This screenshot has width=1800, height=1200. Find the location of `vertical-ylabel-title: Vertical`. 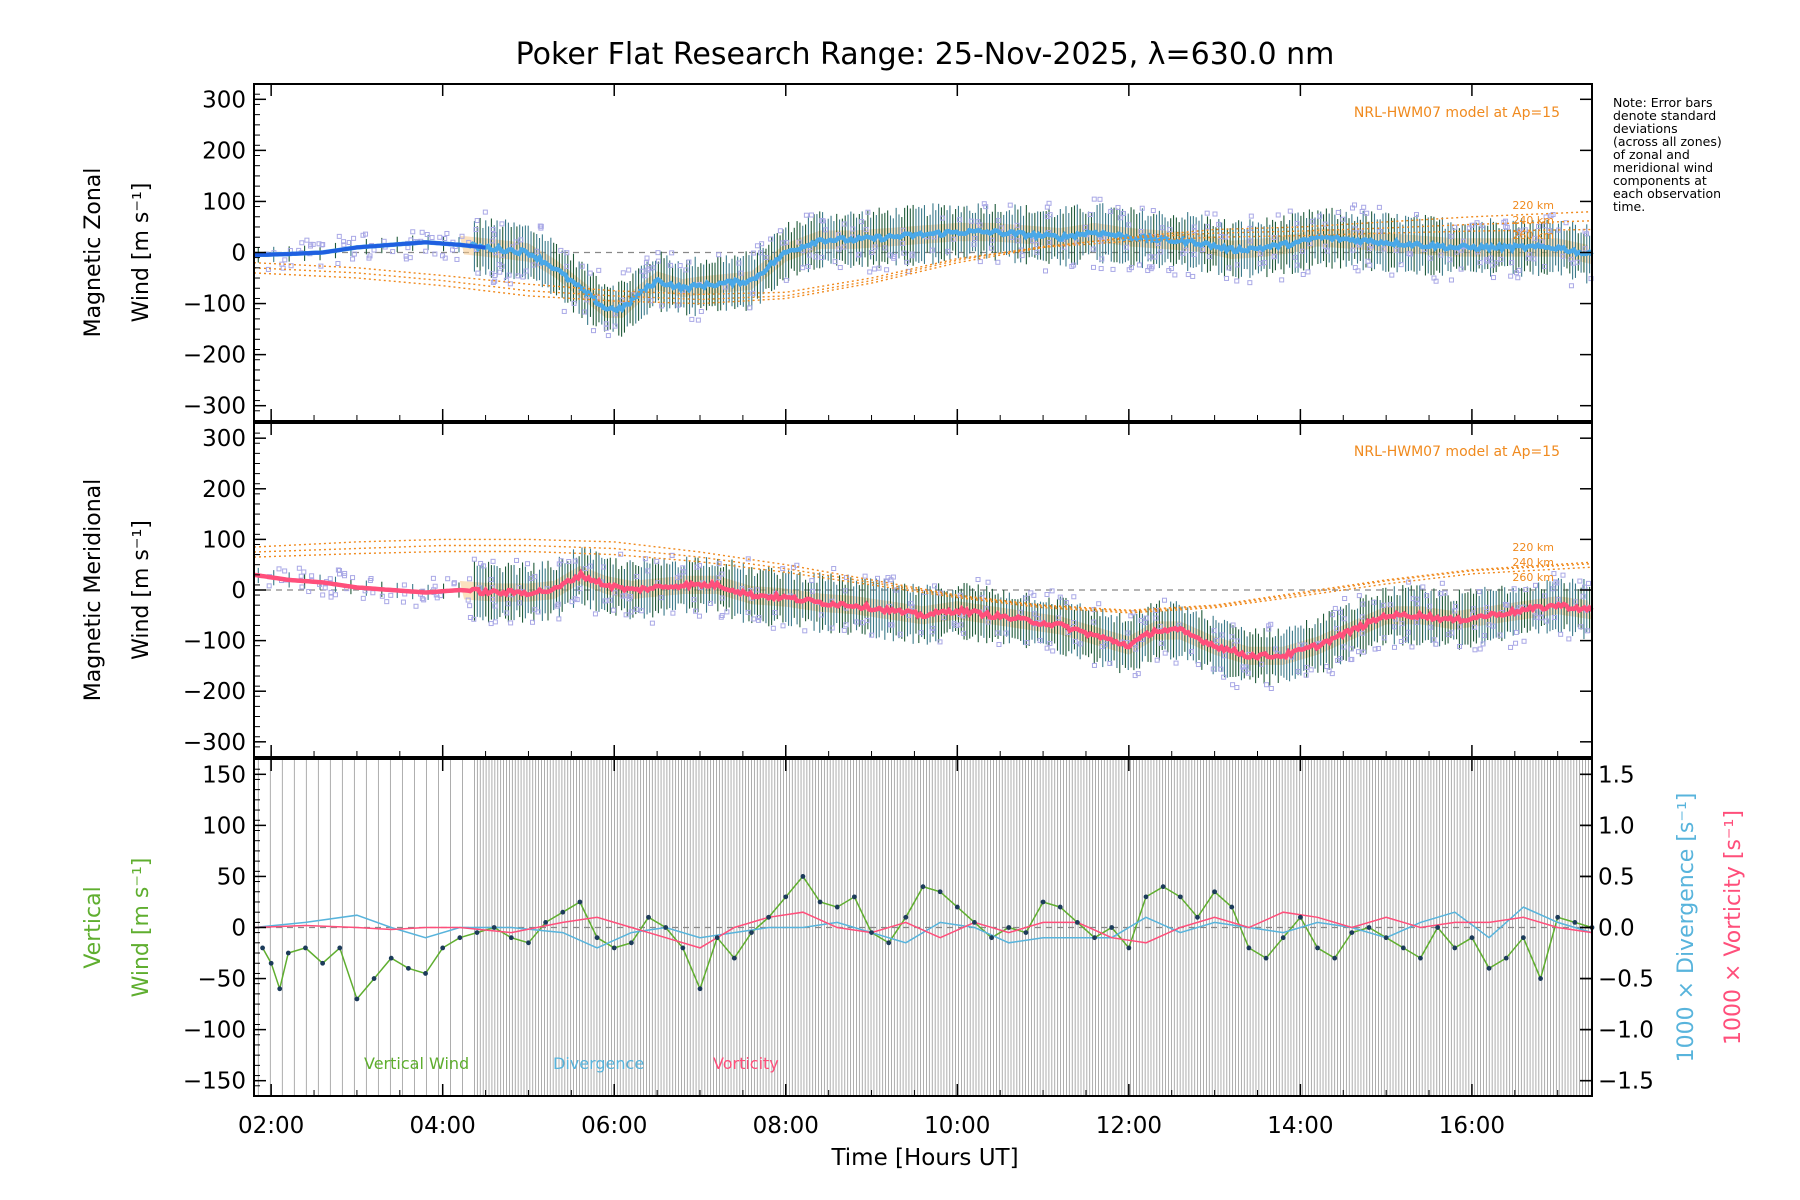

vertical-ylabel-title: Vertical is located at coordinates (93, 927).